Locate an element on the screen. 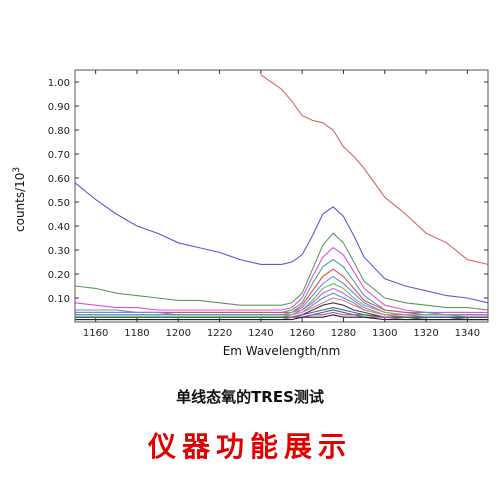 This screenshot has width=500, height=500. x-tick-label: 1320 is located at coordinates (425, 333).